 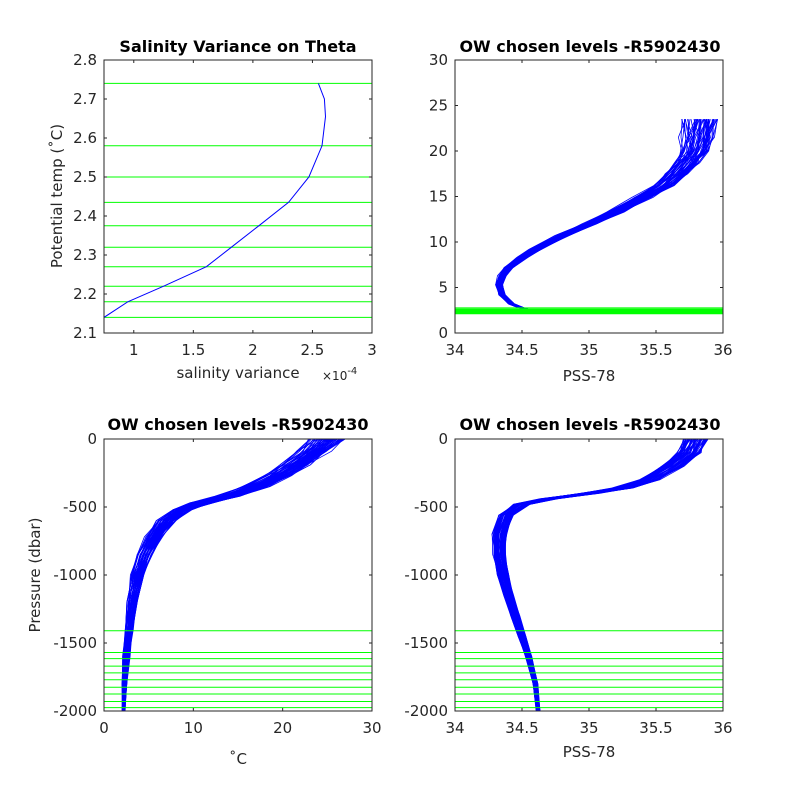 What do you see at coordinates (85, 138) in the screenshot?
I see `y-tick-label: 2.6` at bounding box center [85, 138].